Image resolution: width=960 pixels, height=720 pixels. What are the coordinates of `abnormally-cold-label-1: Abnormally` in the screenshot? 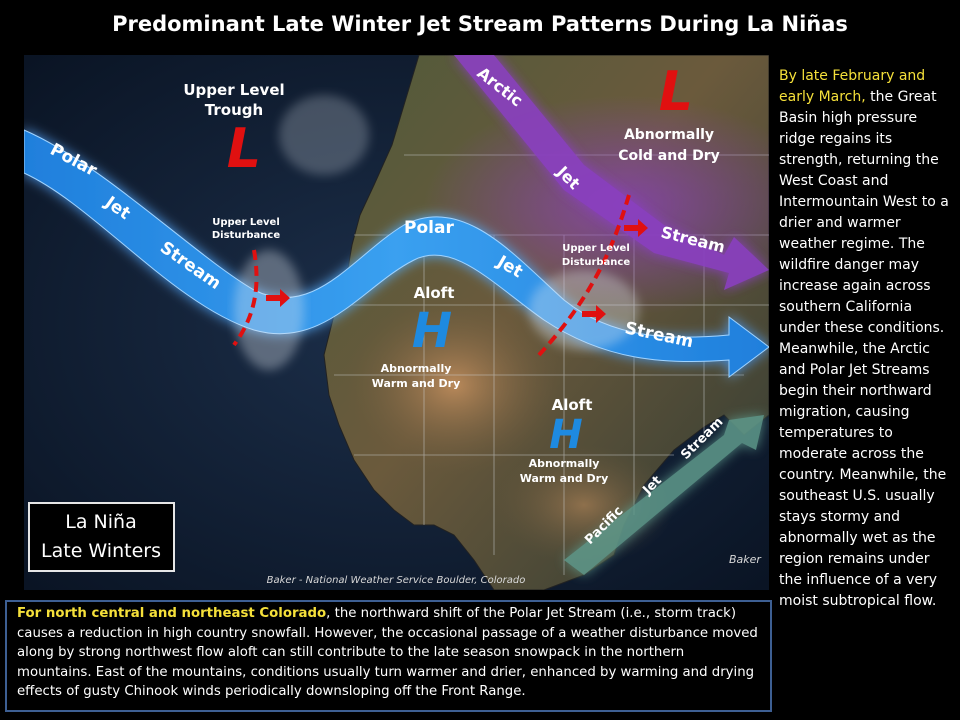 It's located at (669, 135).